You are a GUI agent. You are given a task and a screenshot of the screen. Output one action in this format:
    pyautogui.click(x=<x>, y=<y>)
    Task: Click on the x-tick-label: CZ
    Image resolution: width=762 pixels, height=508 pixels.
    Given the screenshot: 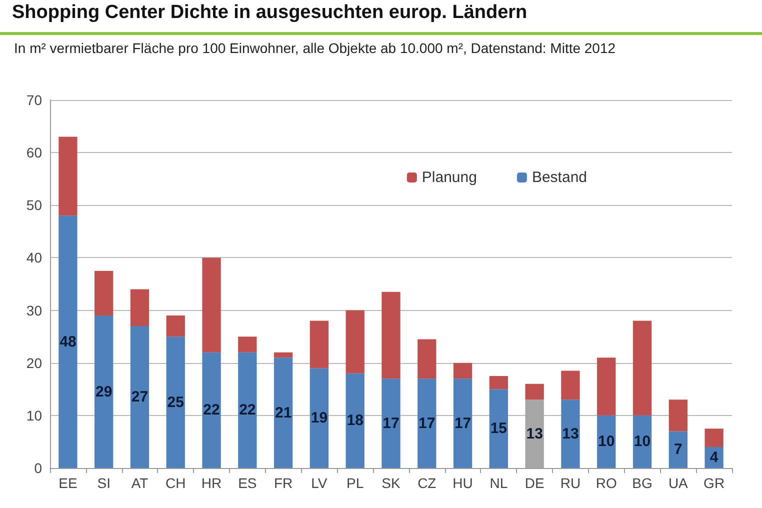 What is the action you would take?
    pyautogui.click(x=427, y=483)
    